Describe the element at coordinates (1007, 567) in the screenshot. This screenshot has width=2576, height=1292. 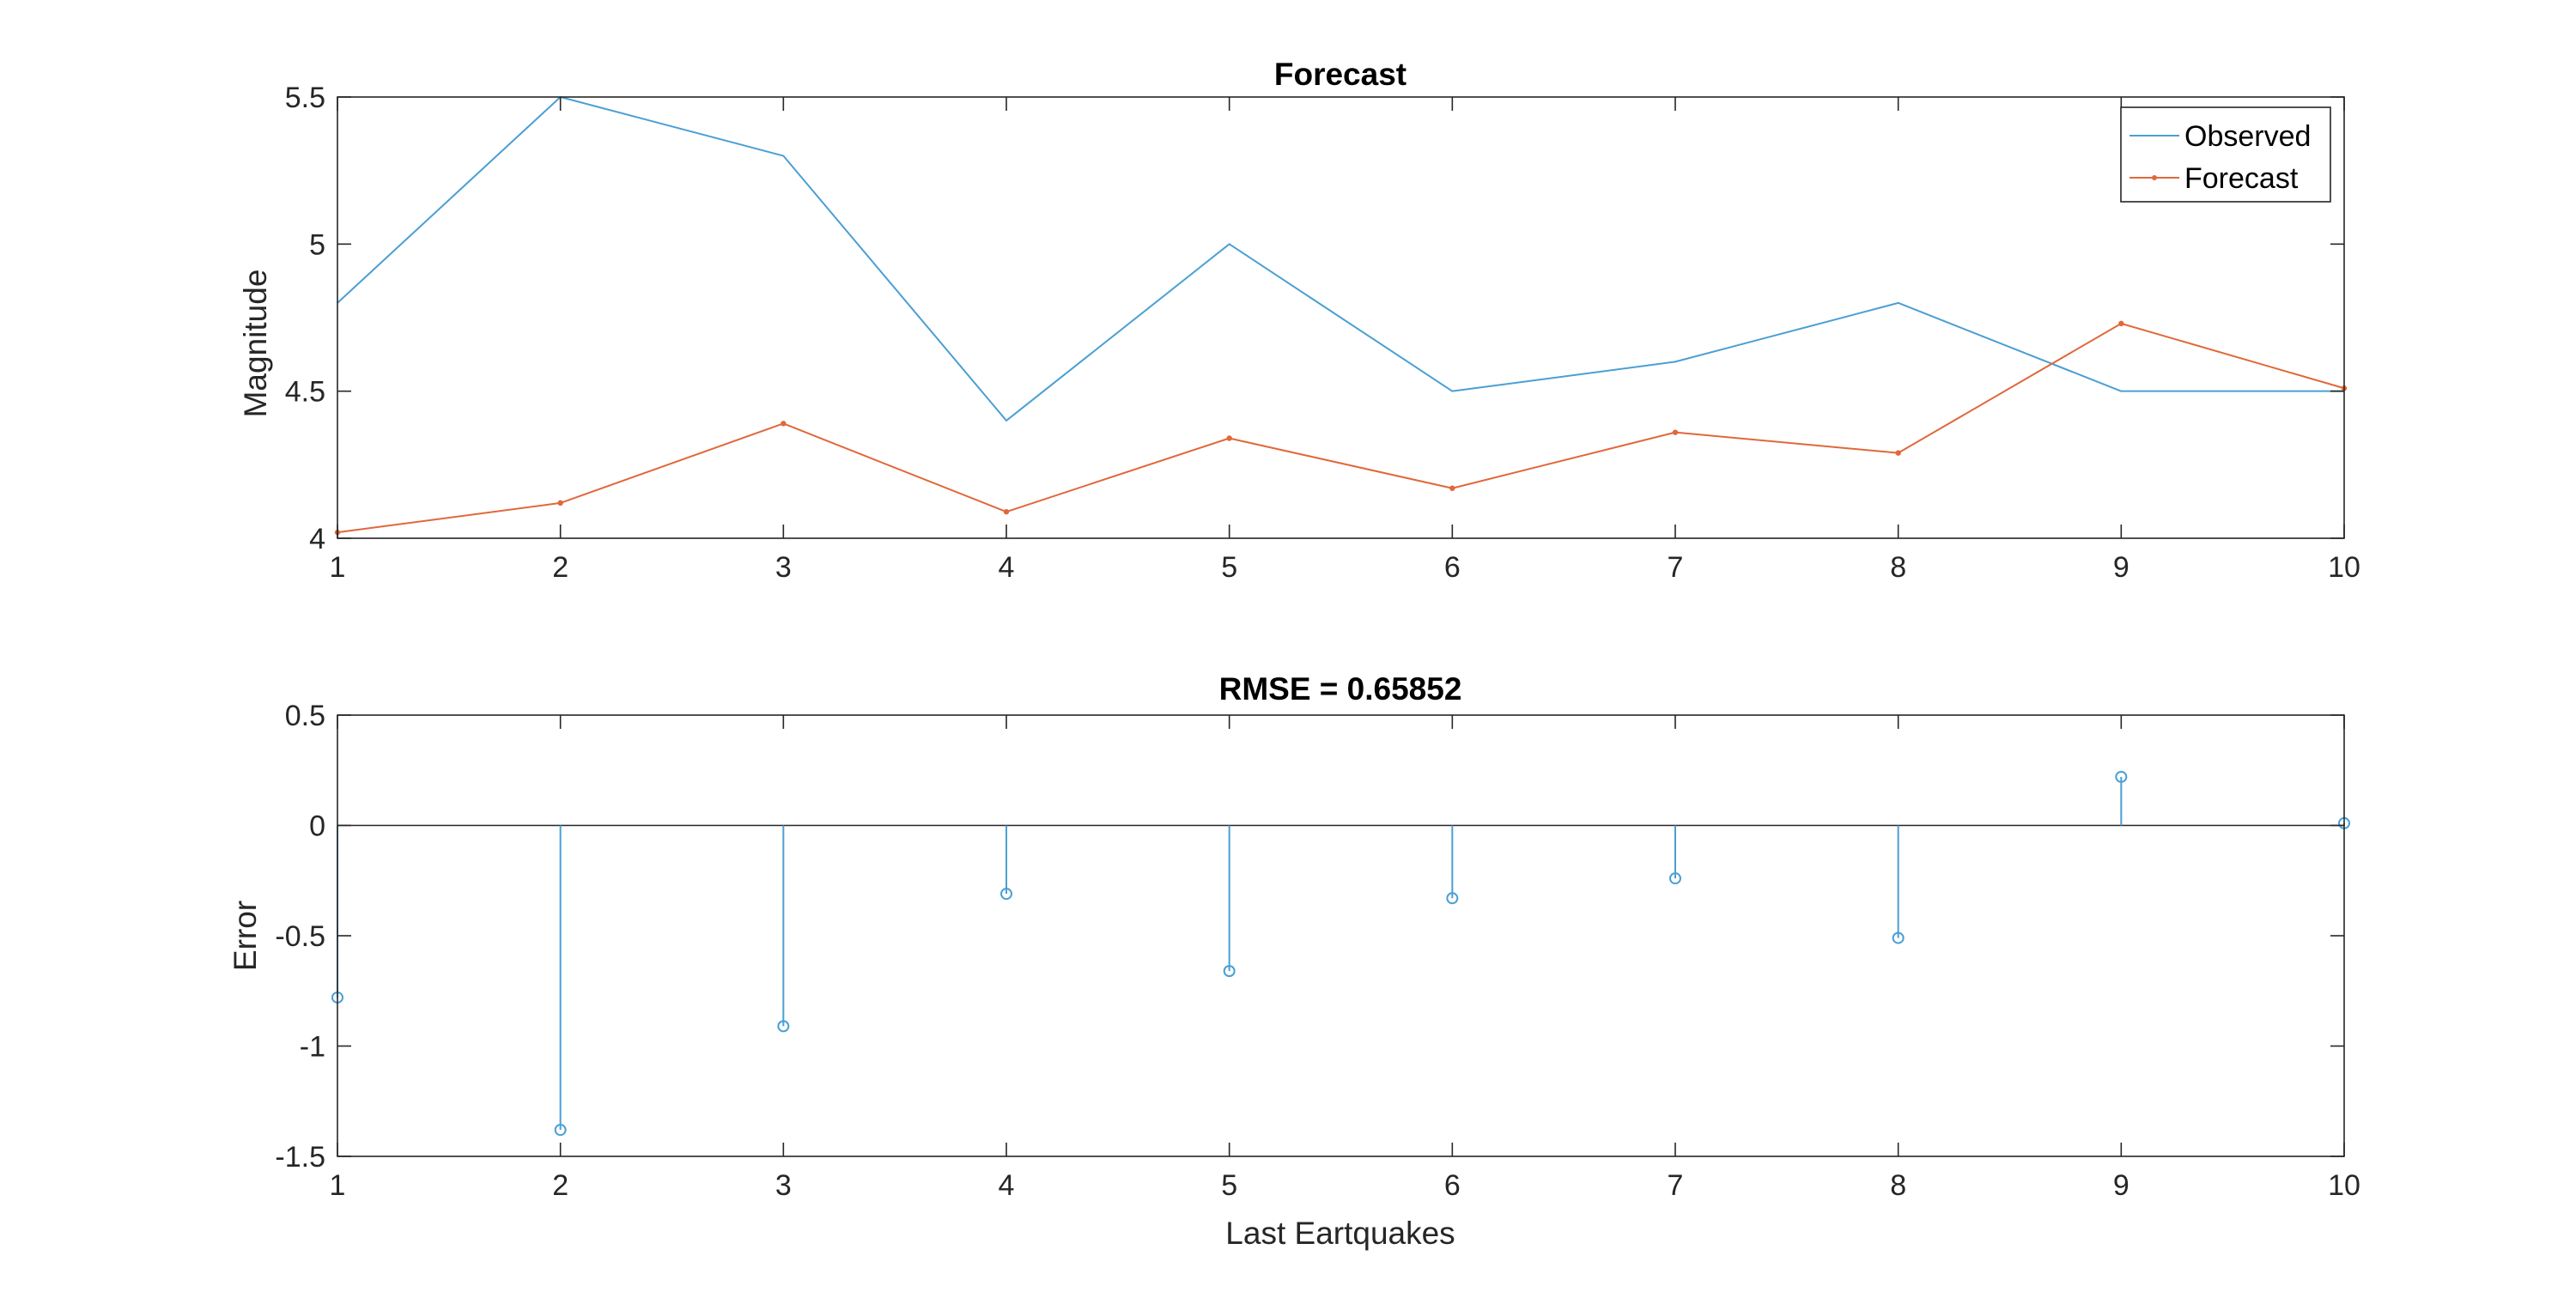
I see `forecast-x-tick-label: 4` at that location.